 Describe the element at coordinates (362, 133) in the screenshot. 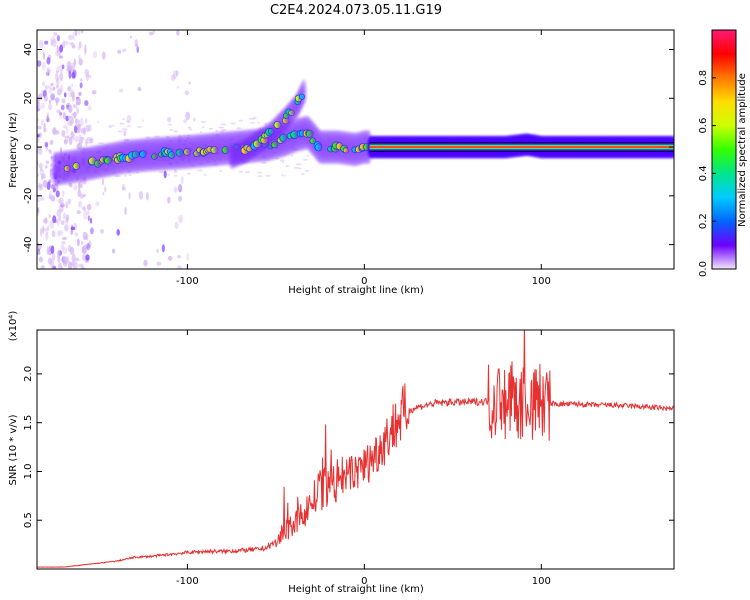

I see `spectrogram-ridges` at that location.